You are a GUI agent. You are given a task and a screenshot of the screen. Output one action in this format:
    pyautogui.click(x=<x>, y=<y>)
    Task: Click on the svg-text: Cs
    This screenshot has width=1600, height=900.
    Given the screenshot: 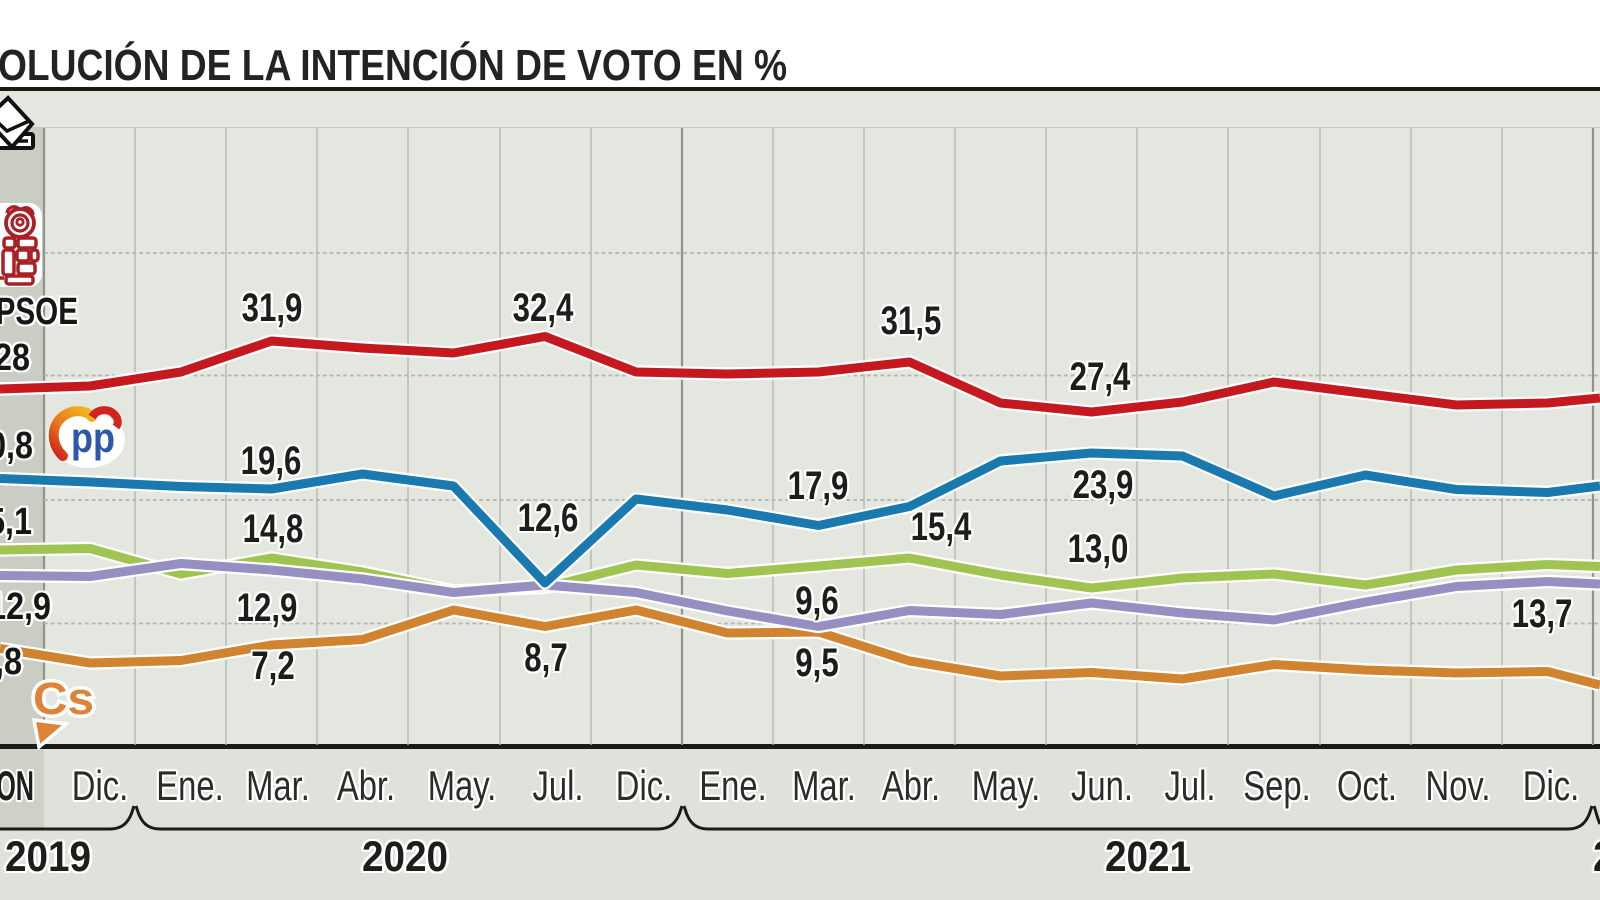 What is the action you would take?
    pyautogui.click(x=63, y=698)
    